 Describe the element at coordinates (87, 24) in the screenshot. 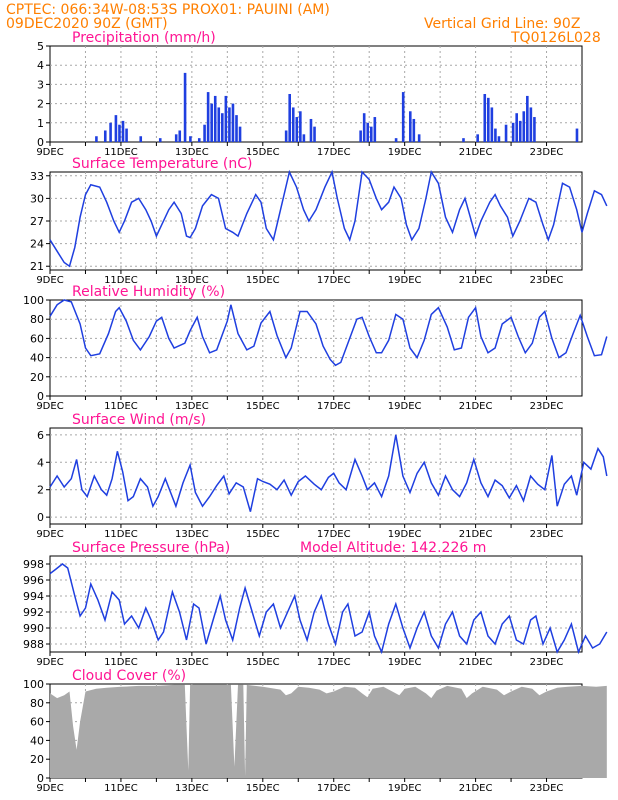

I see `forecast-date: 09DEC2020 90Z (GMT)` at that location.